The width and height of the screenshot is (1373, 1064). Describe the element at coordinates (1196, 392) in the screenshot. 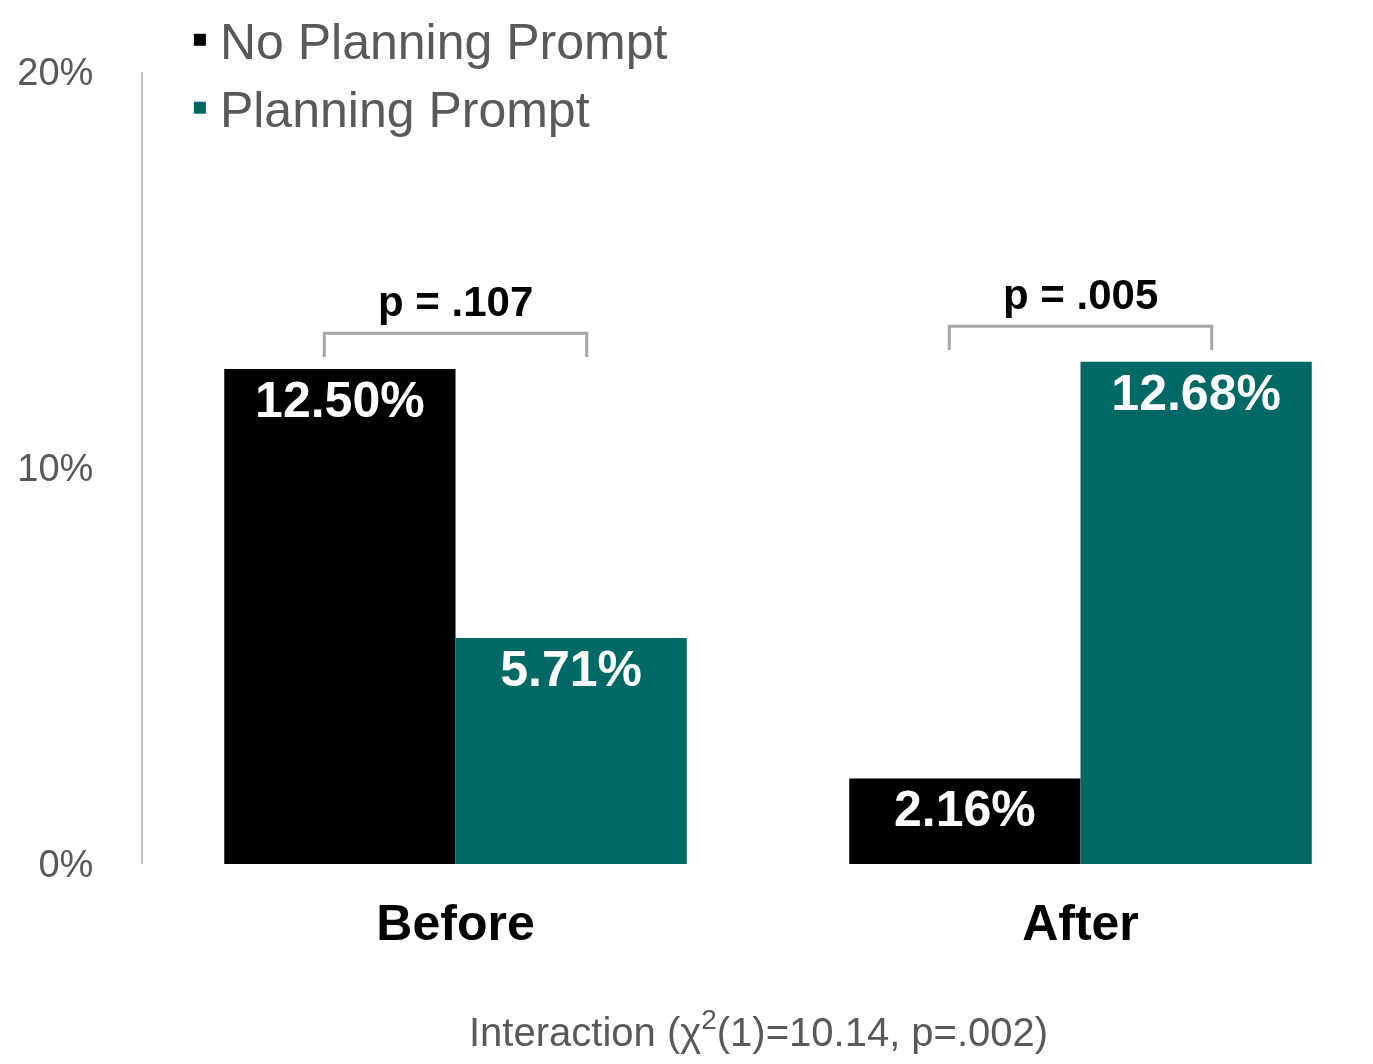

I see `data-label: 12.68%` at that location.